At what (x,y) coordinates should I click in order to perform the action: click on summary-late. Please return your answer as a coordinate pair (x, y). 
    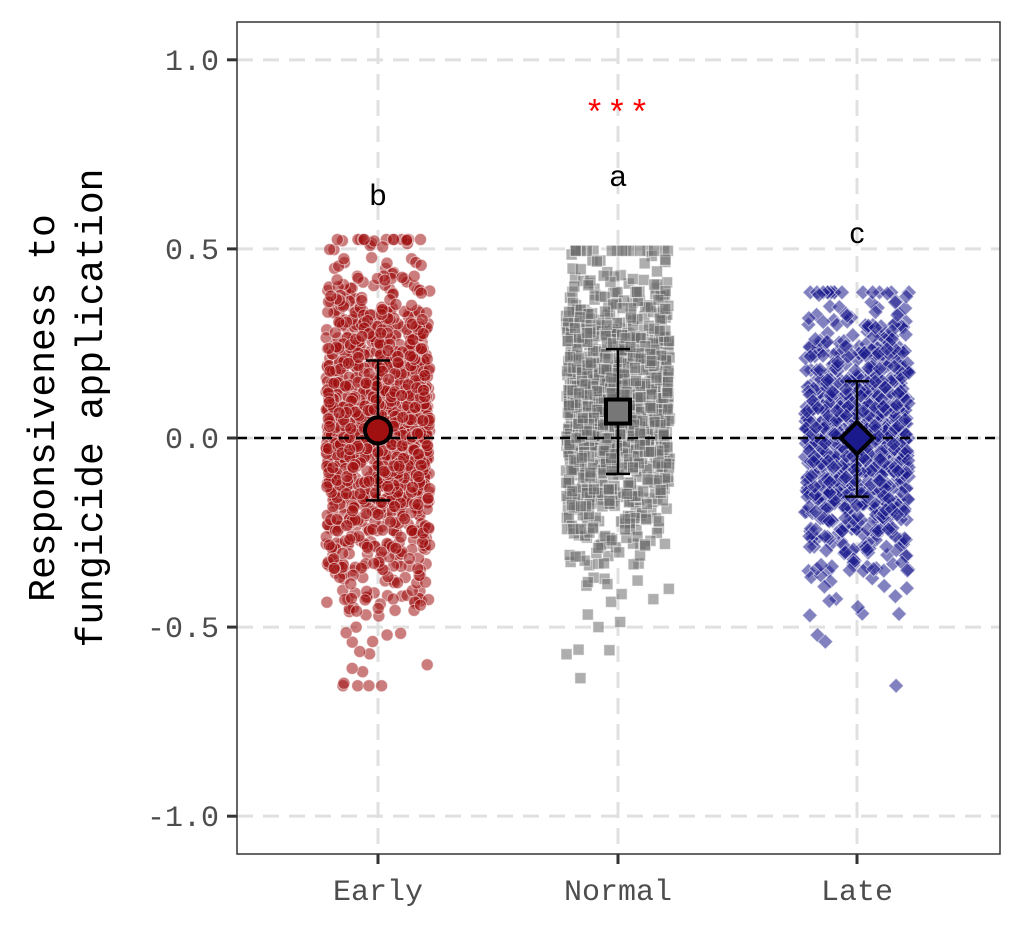
    Looking at the image, I should click on (857, 439).